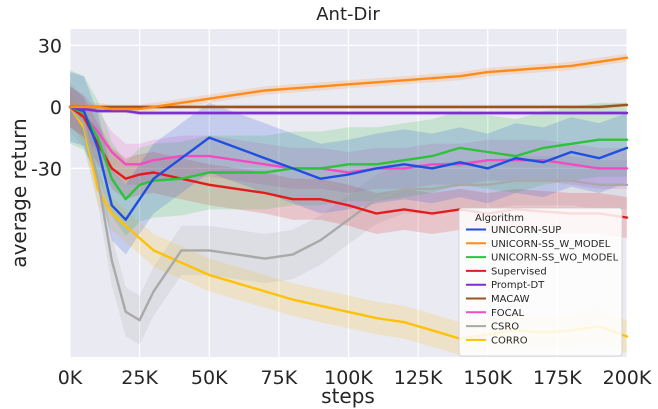 This screenshot has width=658, height=409. What do you see at coordinates (509, 340) in the screenshot?
I see `legend-label: CORRO` at bounding box center [509, 340].